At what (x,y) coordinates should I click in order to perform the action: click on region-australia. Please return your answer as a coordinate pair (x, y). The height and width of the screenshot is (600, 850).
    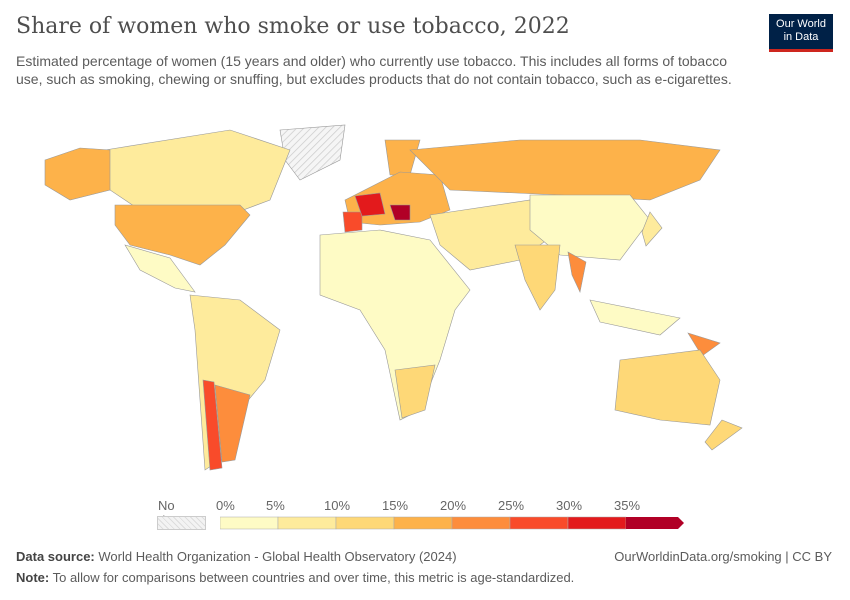
    Looking at the image, I should click on (667, 387).